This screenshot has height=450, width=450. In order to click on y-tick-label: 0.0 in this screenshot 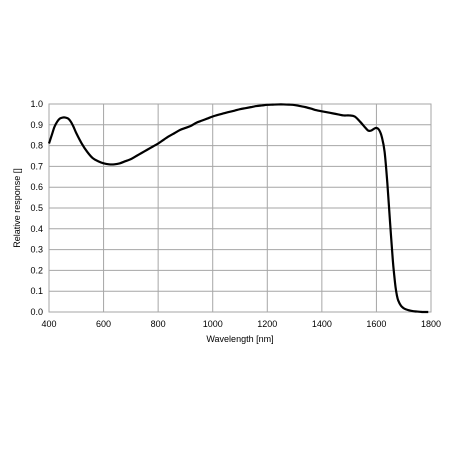, I will do `click(36, 312)`.